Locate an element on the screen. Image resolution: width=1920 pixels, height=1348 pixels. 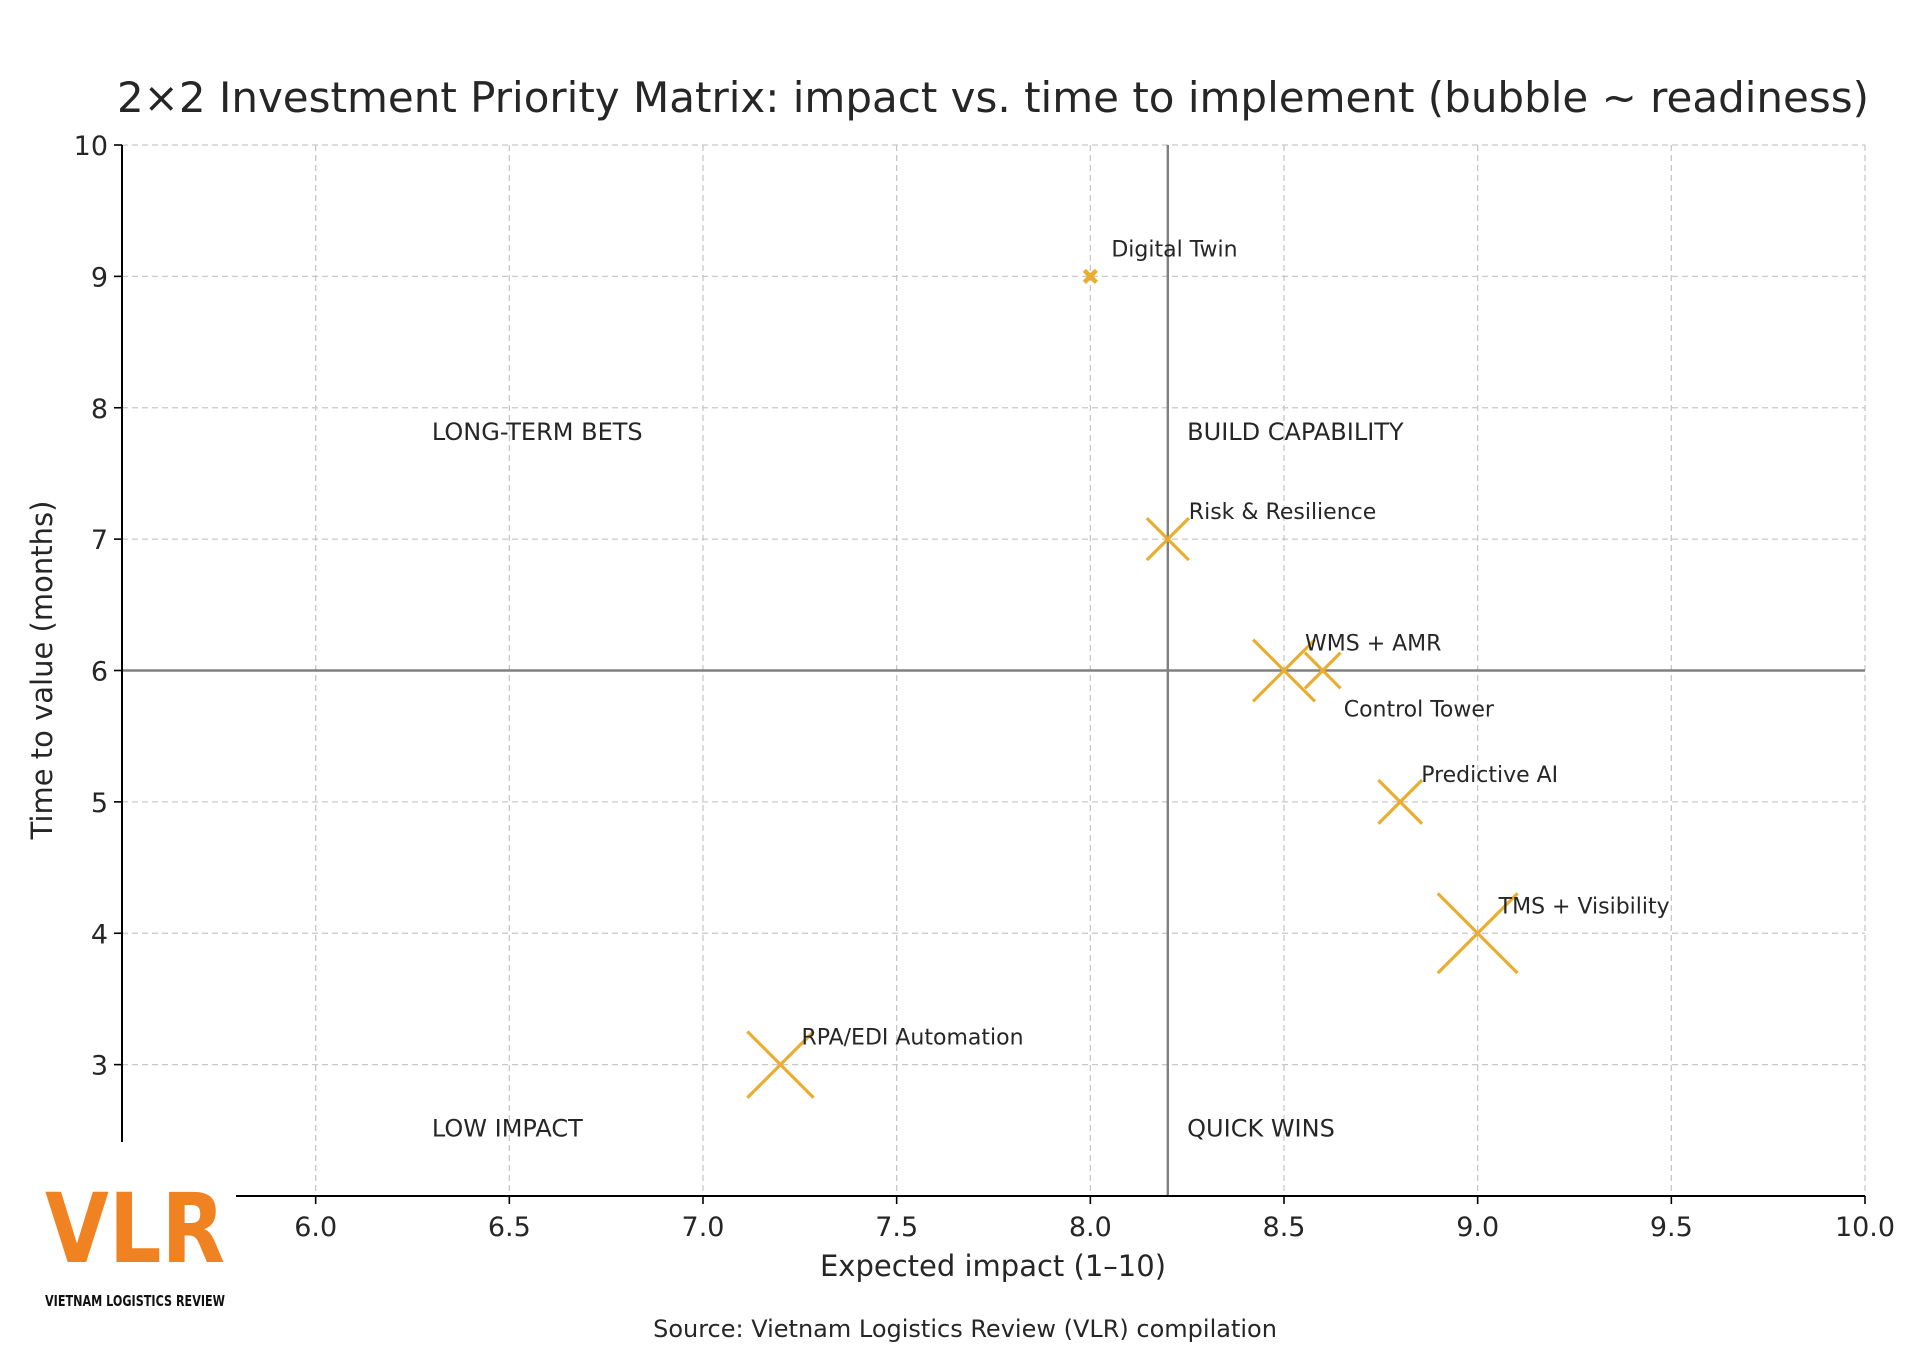
x-tick-label: 8.5 is located at coordinates (1284, 1227).